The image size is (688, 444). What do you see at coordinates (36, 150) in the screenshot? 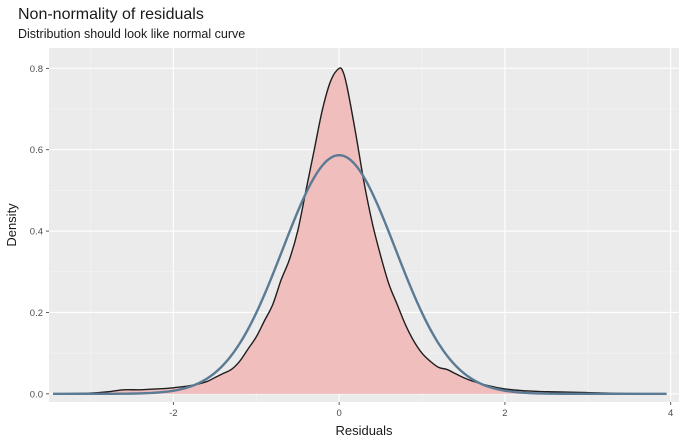
I see `y-tick-label: 0.6` at bounding box center [36, 150].